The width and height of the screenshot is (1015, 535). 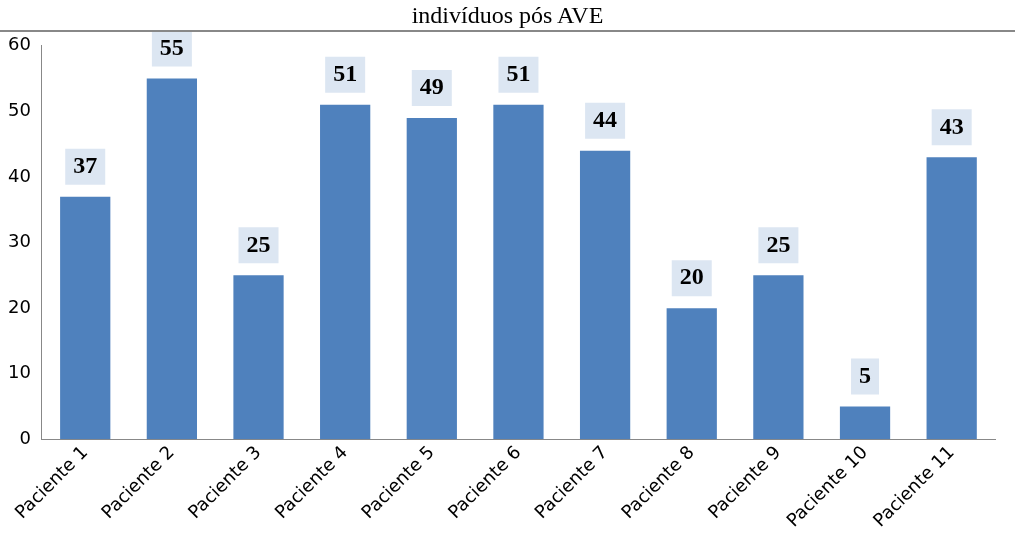 What do you see at coordinates (25, 437) in the screenshot?
I see `y-tick-label: 0` at bounding box center [25, 437].